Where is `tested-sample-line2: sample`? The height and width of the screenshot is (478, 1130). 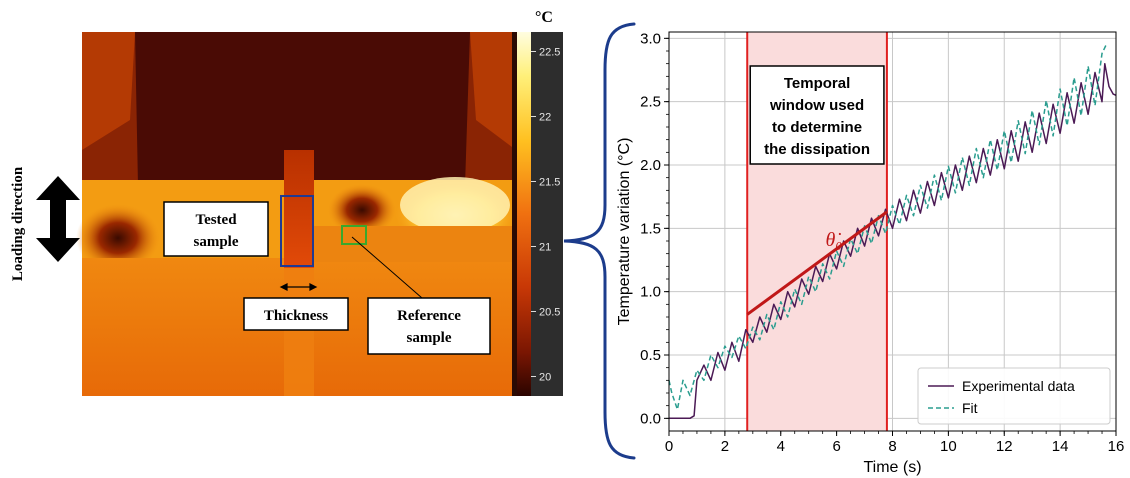 tested-sample-line2: sample is located at coordinates (216, 242).